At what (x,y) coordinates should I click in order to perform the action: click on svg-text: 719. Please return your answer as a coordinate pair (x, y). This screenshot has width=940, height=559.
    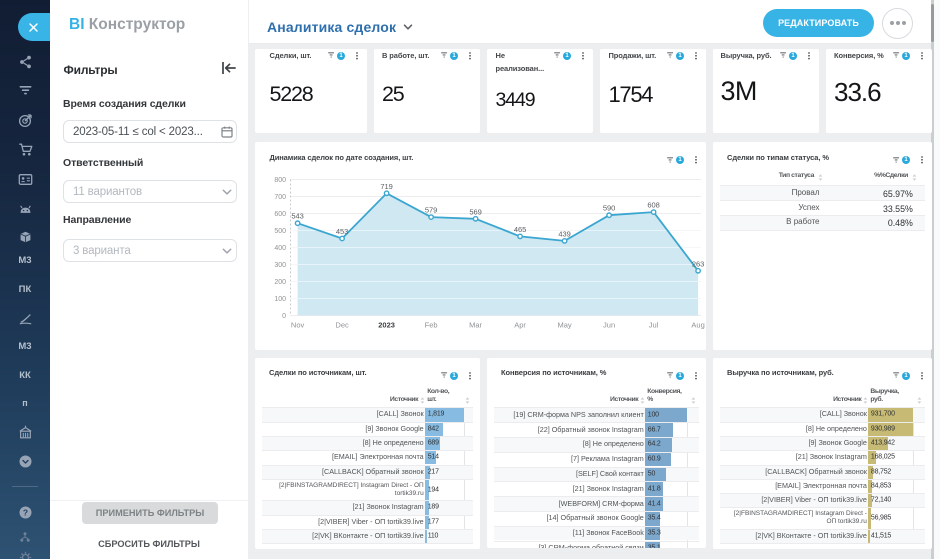
    Looking at the image, I should click on (386, 185).